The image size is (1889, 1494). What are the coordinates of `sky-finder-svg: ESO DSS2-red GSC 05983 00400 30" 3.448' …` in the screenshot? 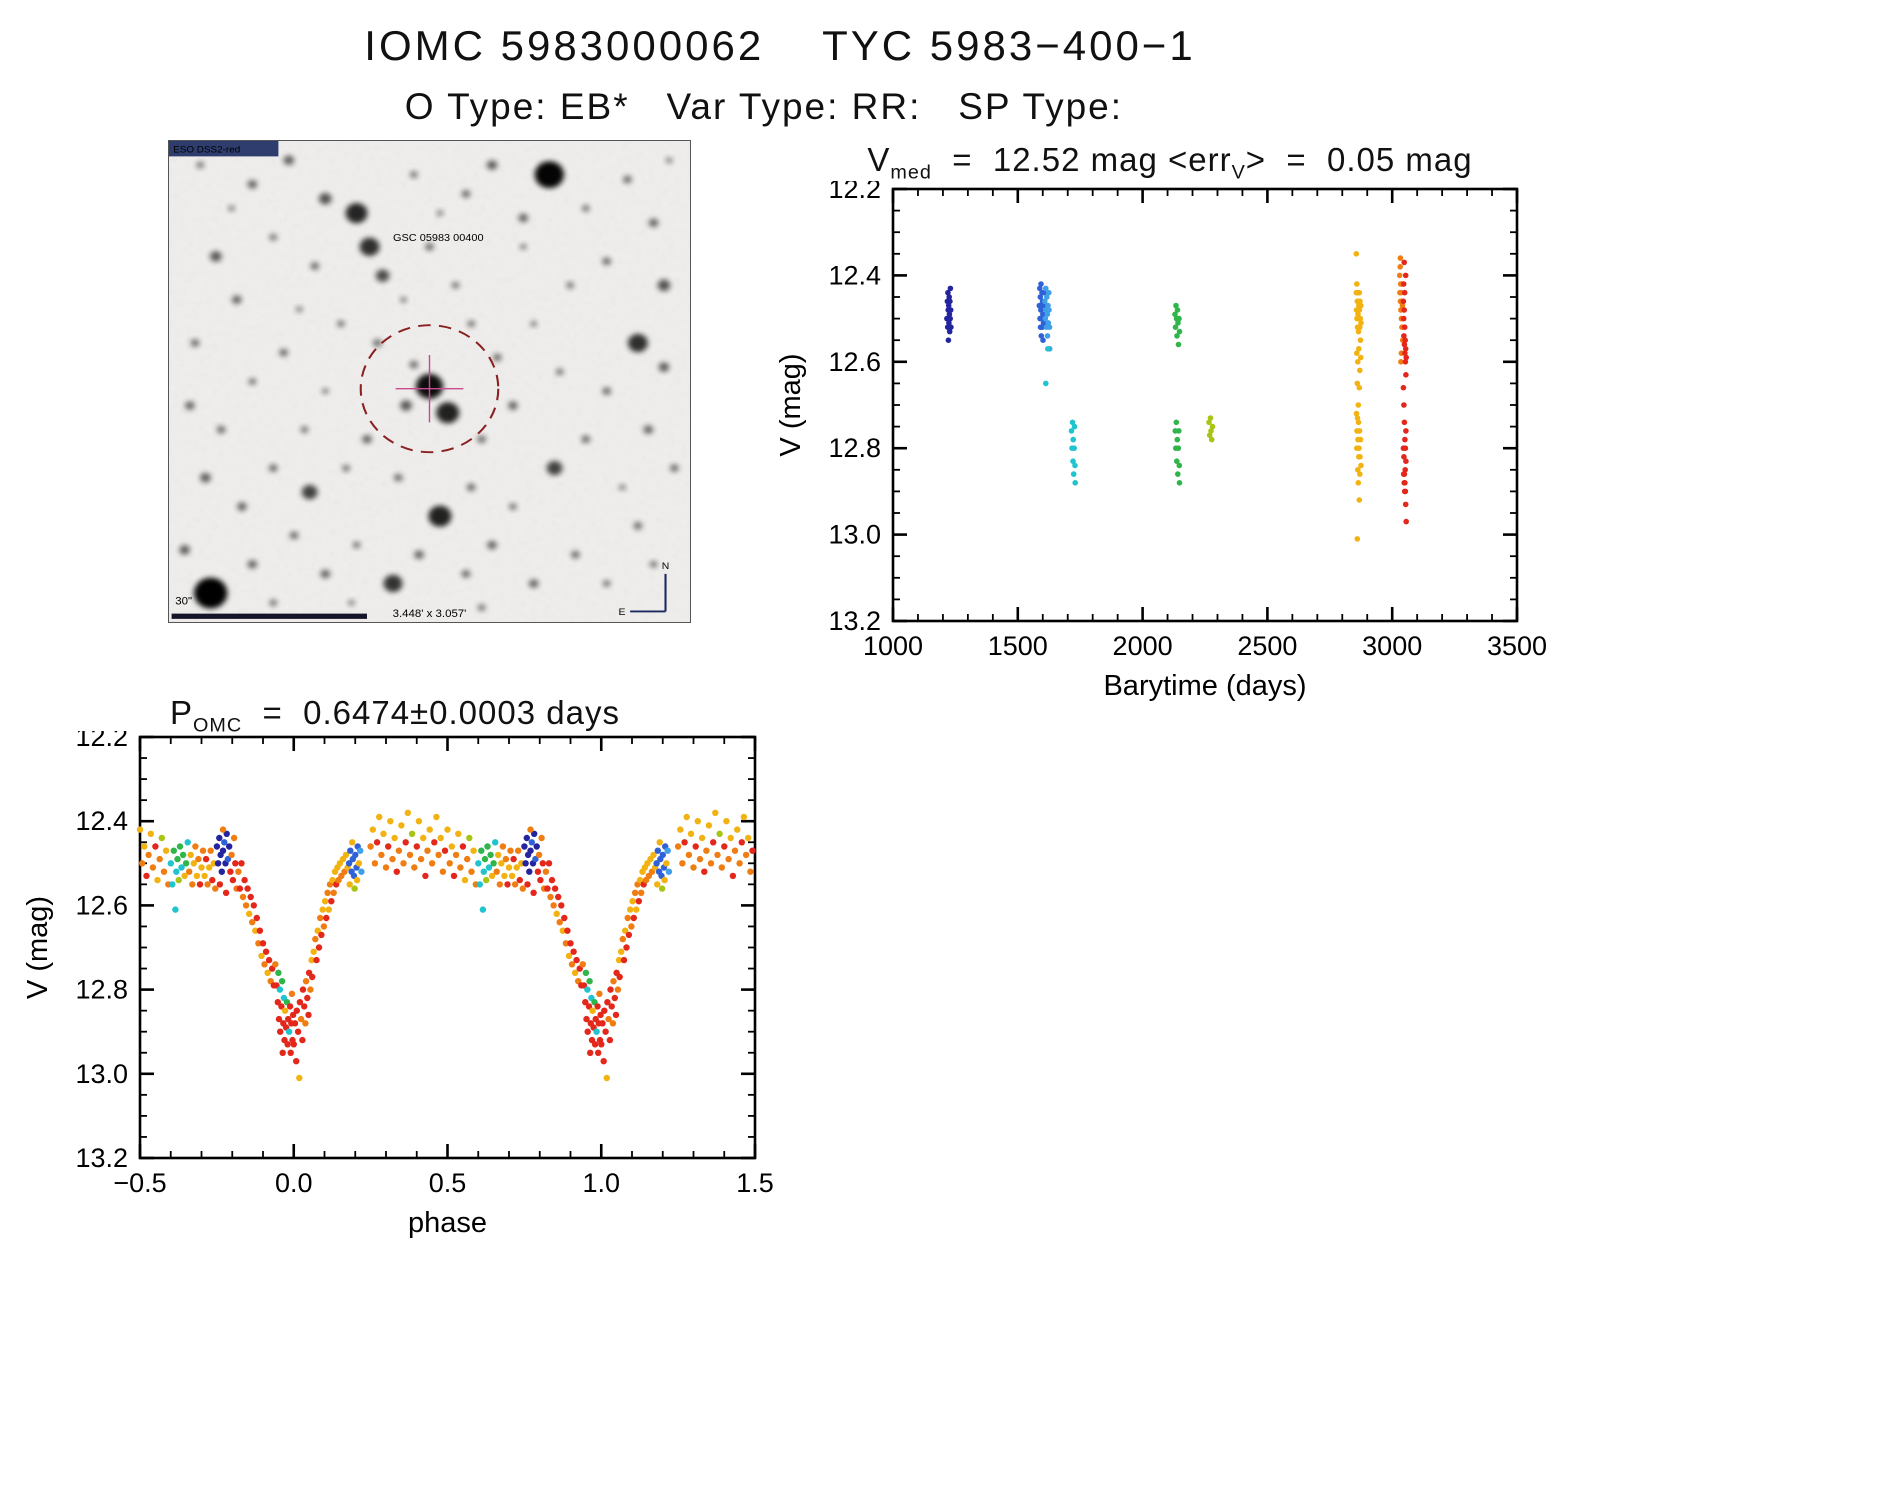 It's located at (429, 381).